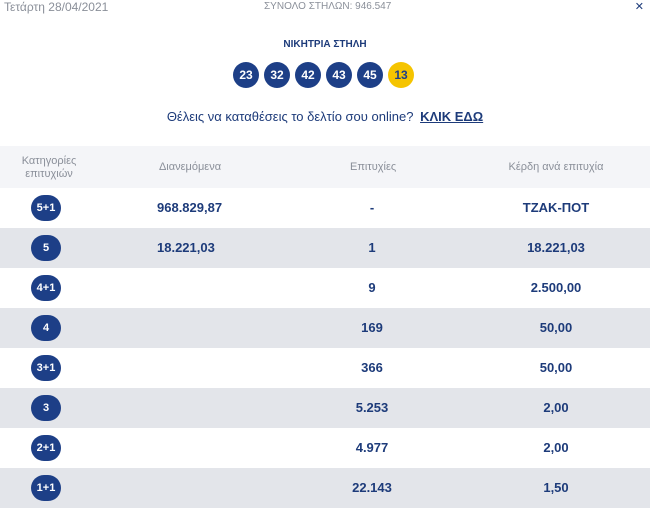  I want to click on category-badge: 2+1, so click(46, 448).